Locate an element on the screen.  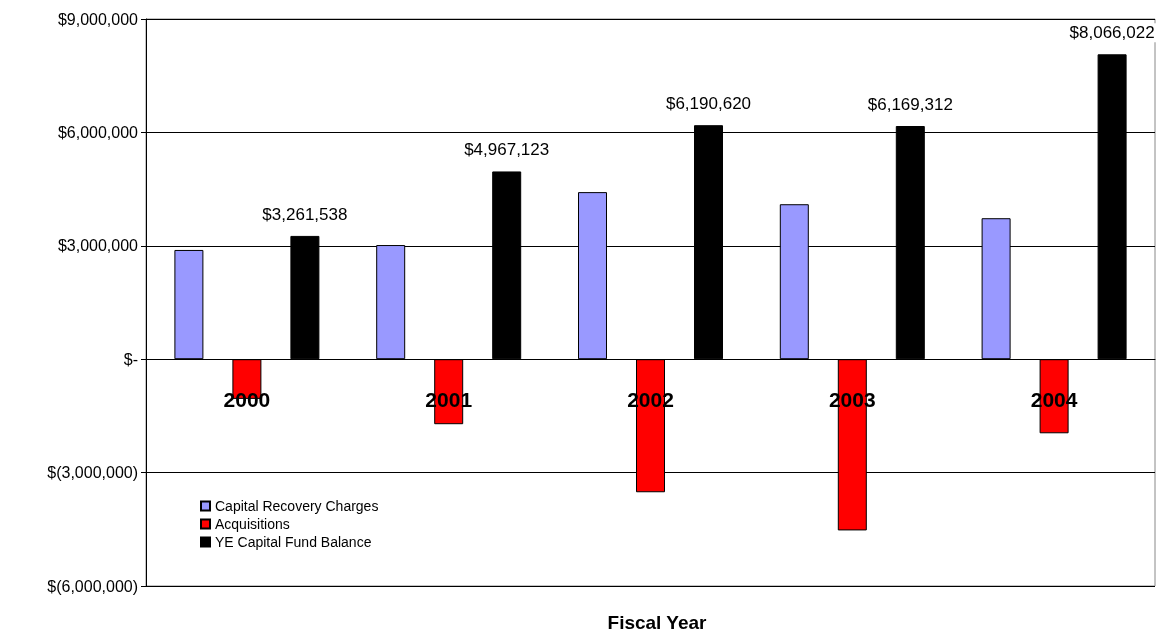
y-tick-label: $(3,000,000) is located at coordinates (92, 473).